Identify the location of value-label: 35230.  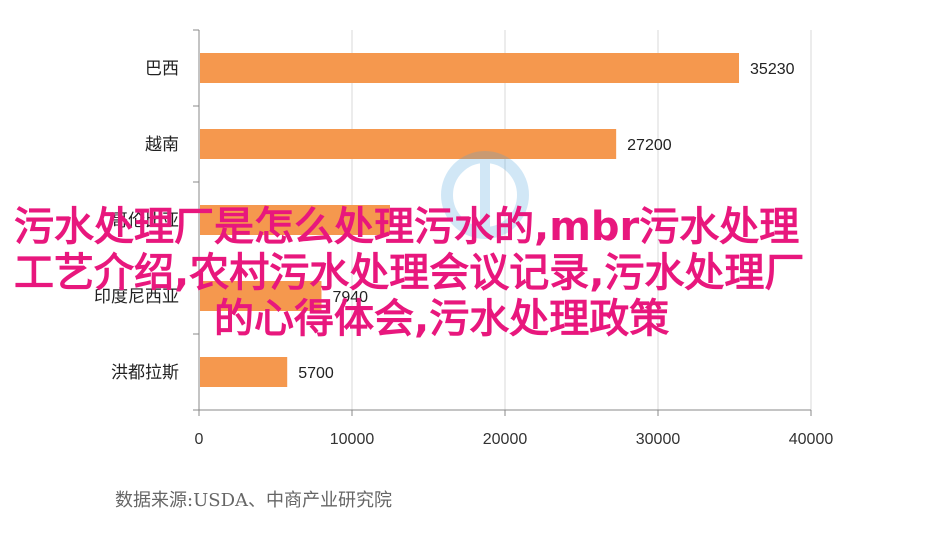
(772, 69).